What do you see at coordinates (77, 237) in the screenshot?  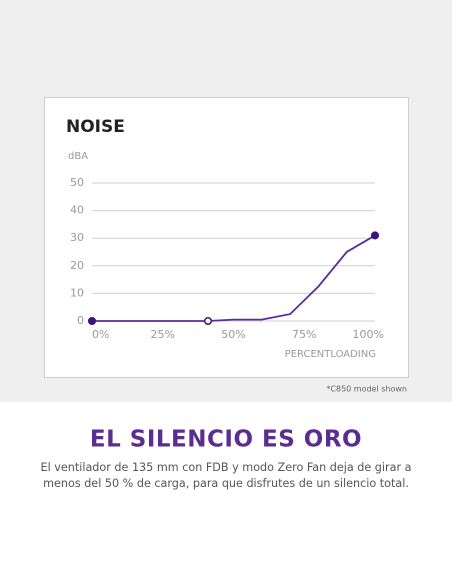 I see `y-tick-label: 30` at bounding box center [77, 237].